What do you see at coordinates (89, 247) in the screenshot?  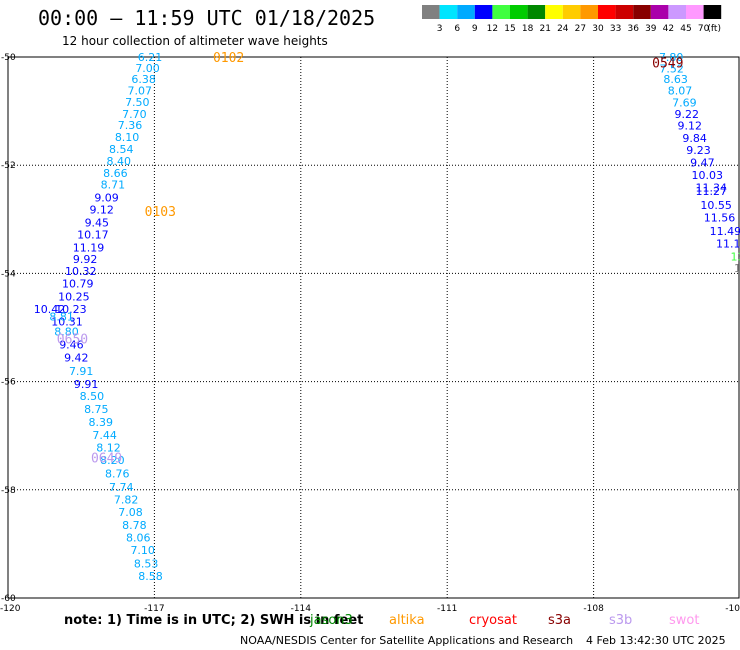 I see `wave-height-value: 11.19` at bounding box center [89, 247].